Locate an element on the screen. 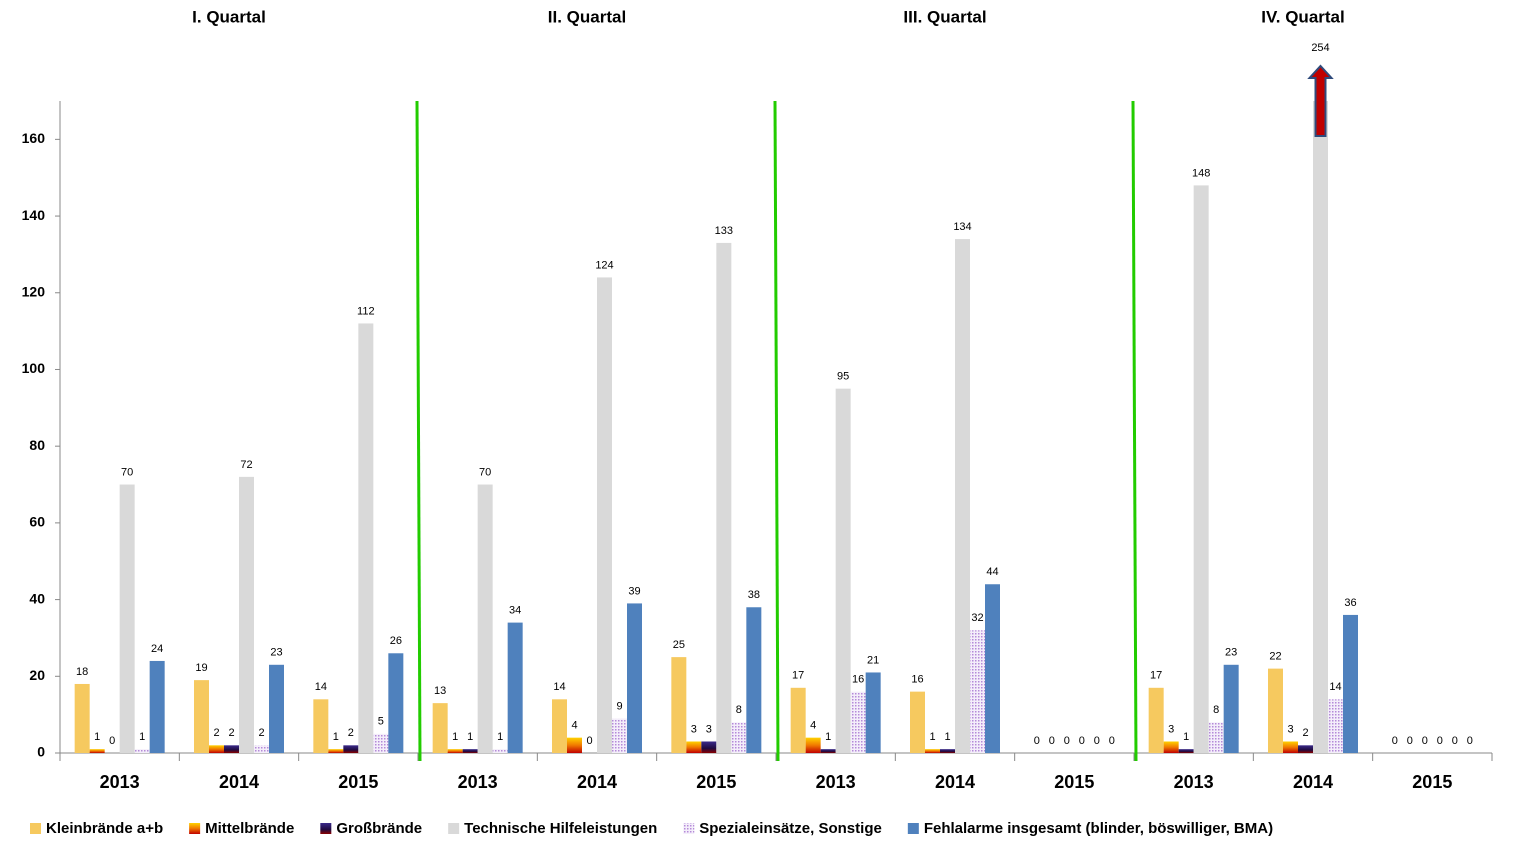 This screenshot has height=841, width=1539. quarter-title: IV. Quartal is located at coordinates (1302, 16).